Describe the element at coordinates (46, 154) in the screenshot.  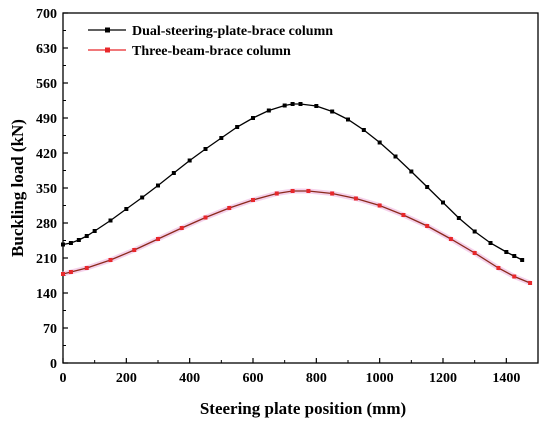
I see `y-tick-label-420: 420` at that location.